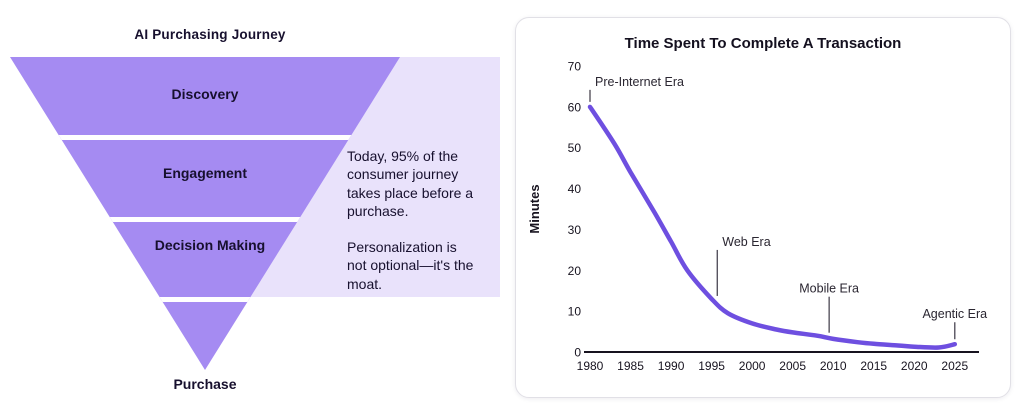 The image size is (1024, 413). I want to click on x-tick-label: 1990, so click(671, 366).